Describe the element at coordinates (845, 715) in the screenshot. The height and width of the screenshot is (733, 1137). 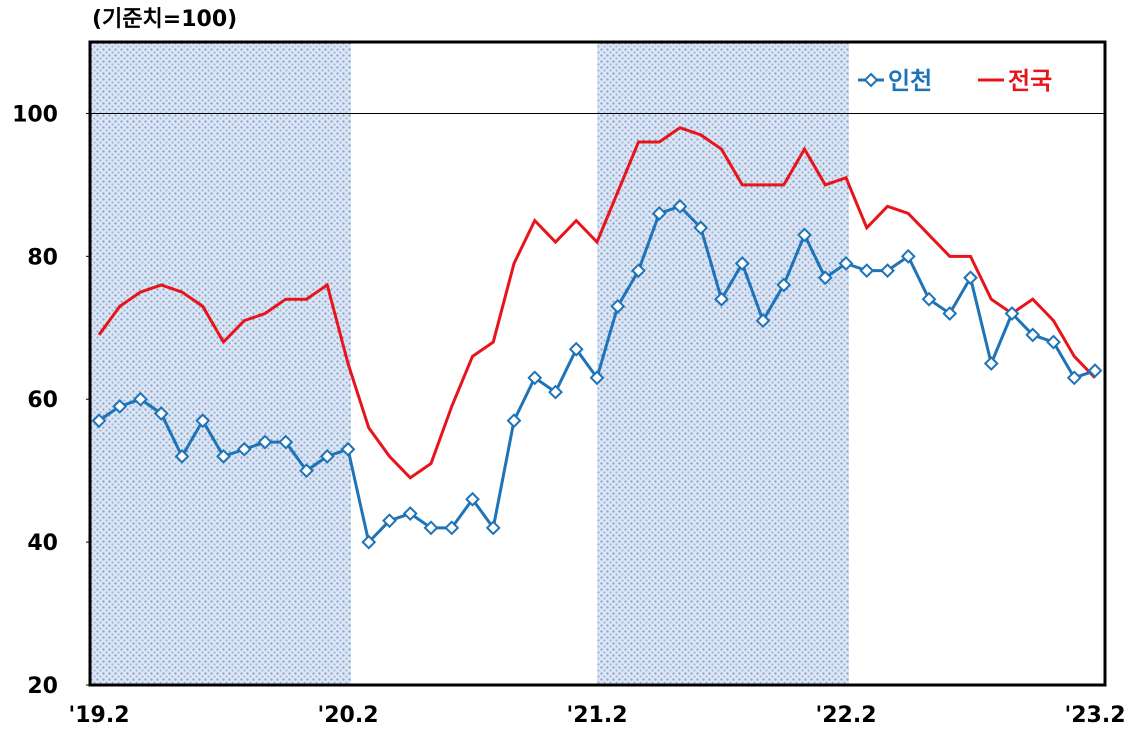
I see `x-tick-label: '22.2` at that location.